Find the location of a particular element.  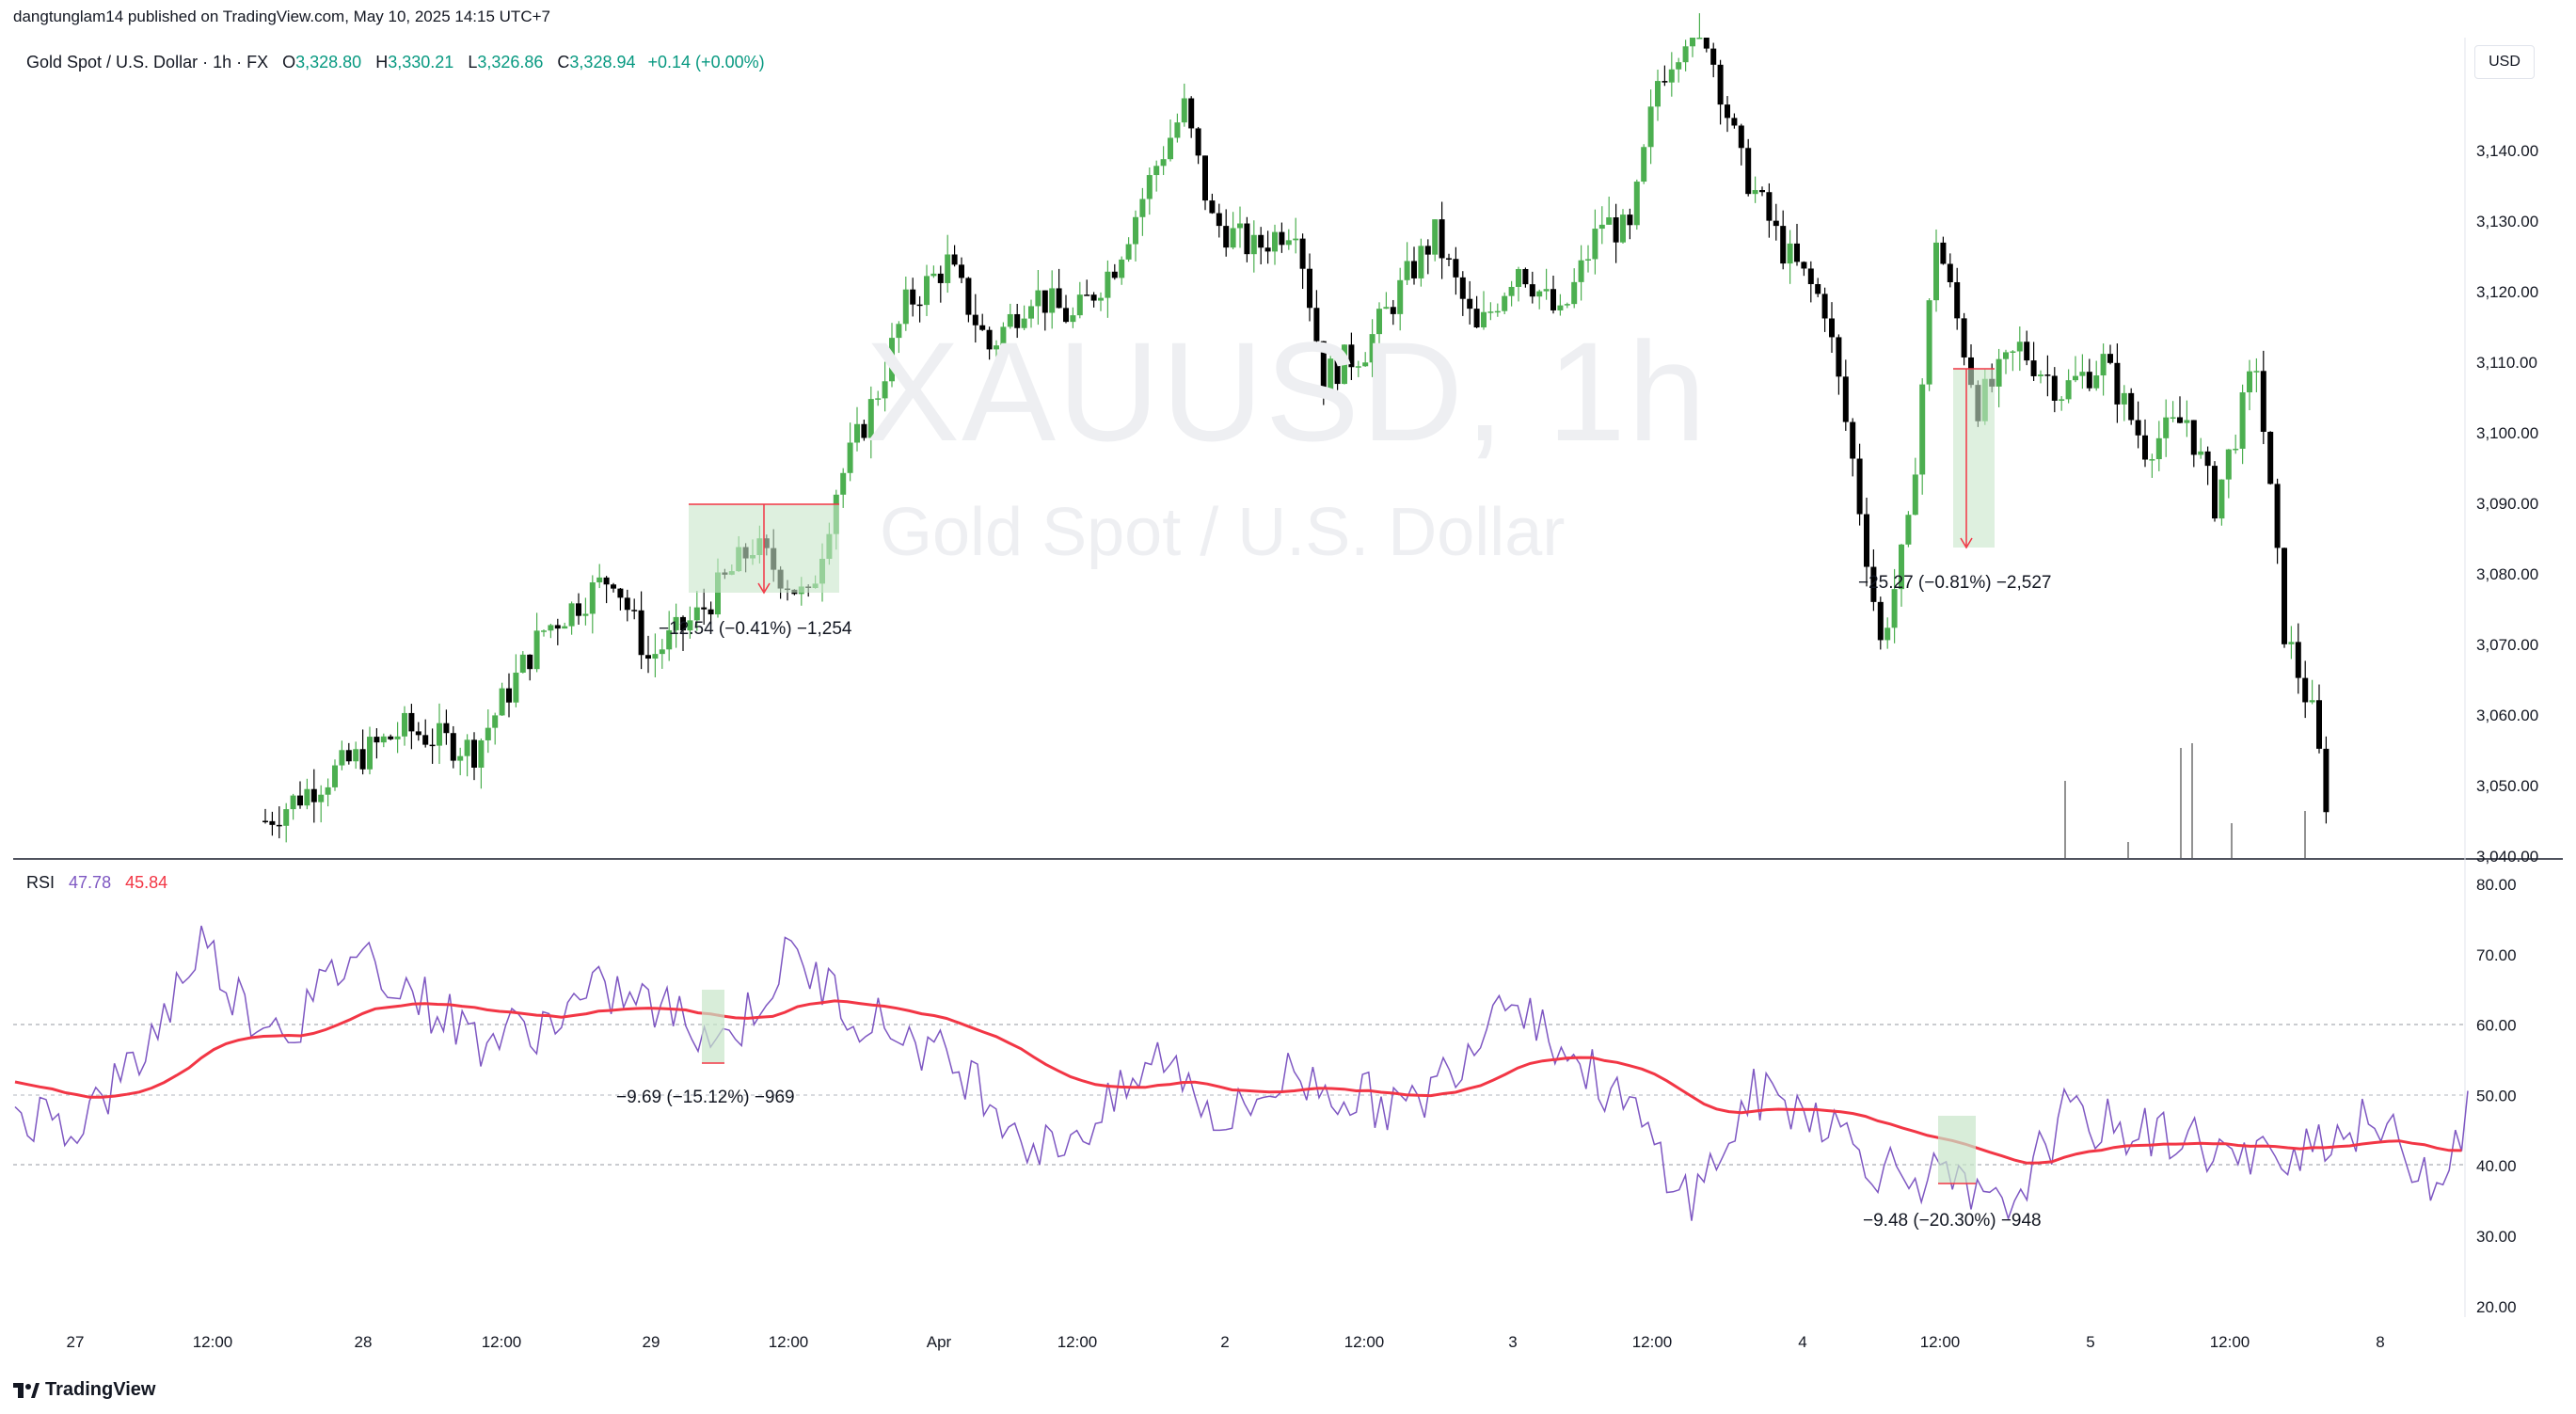

rsi-axis-label: 70.00 is located at coordinates (2497, 955).